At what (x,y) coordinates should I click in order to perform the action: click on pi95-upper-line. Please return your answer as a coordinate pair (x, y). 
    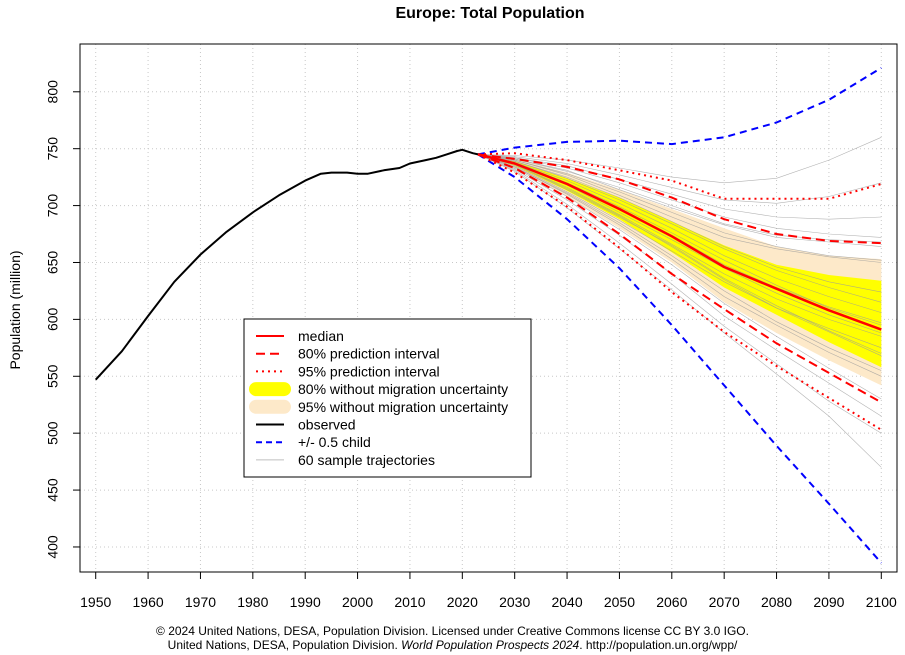
    Looking at the image, I should click on (679, 176).